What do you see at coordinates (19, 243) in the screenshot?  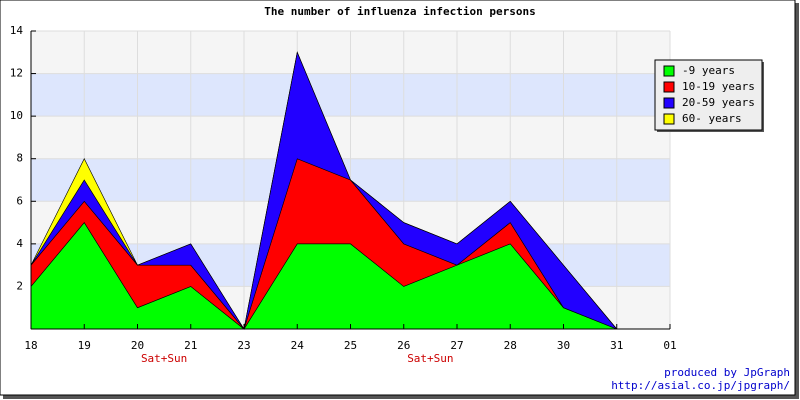 I see `y-tick-label: 4` at bounding box center [19, 243].